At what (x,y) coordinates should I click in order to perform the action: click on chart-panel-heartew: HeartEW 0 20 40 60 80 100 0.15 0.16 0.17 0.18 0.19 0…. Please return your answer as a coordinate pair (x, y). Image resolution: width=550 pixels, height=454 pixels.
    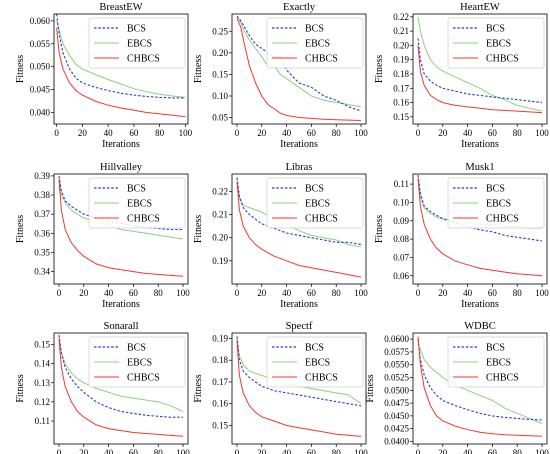
    Looking at the image, I should click on (461, 76).